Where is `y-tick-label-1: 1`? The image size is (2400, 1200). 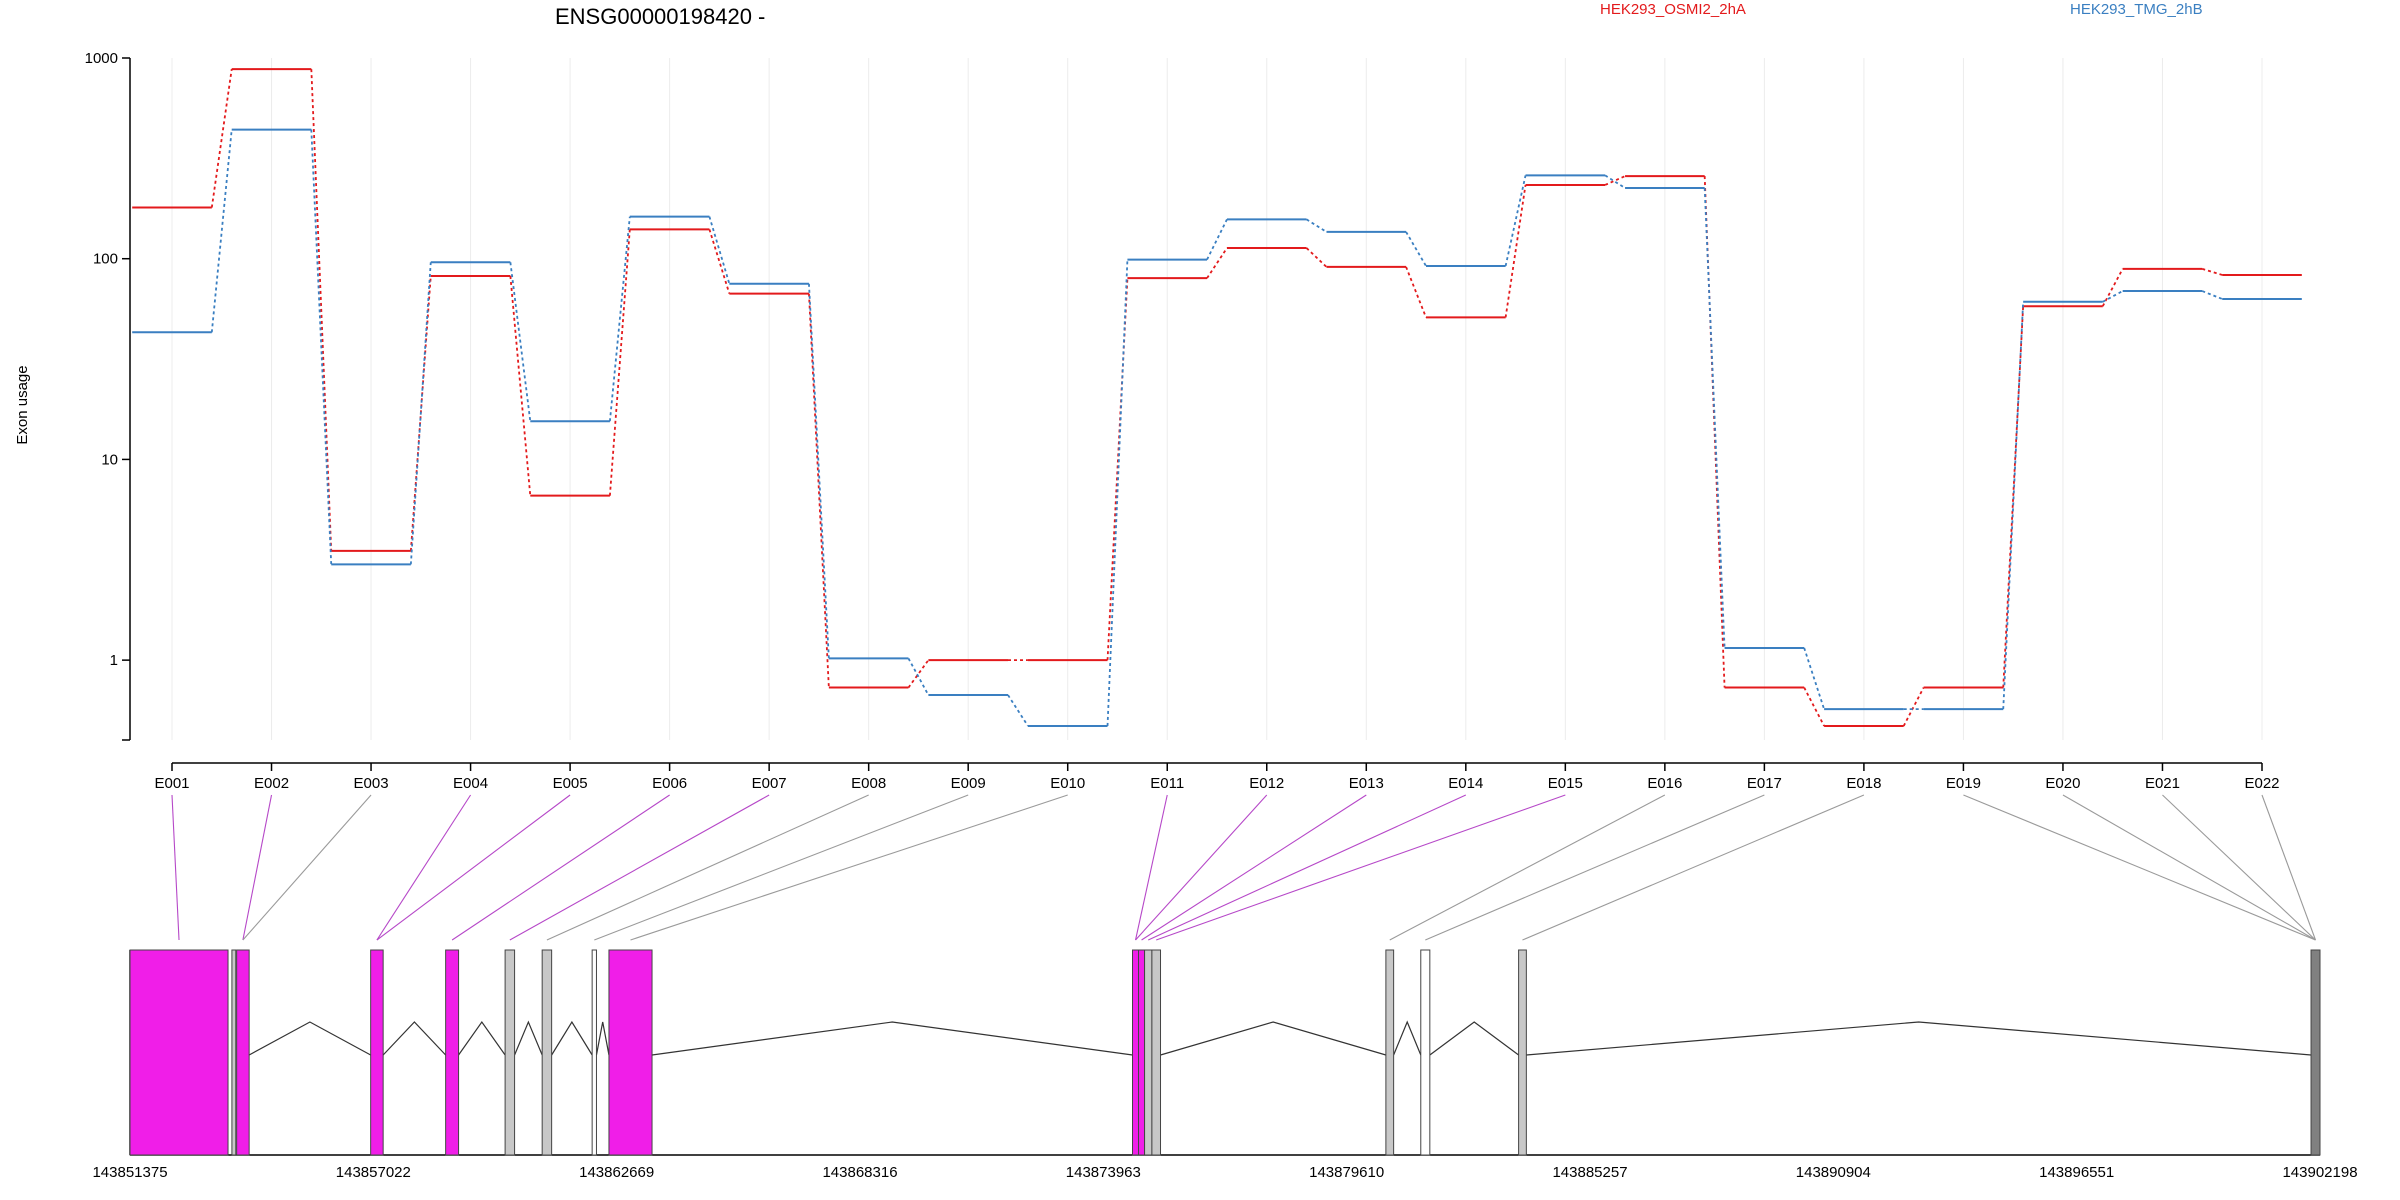
y-tick-label-1: 1 is located at coordinates (114, 660).